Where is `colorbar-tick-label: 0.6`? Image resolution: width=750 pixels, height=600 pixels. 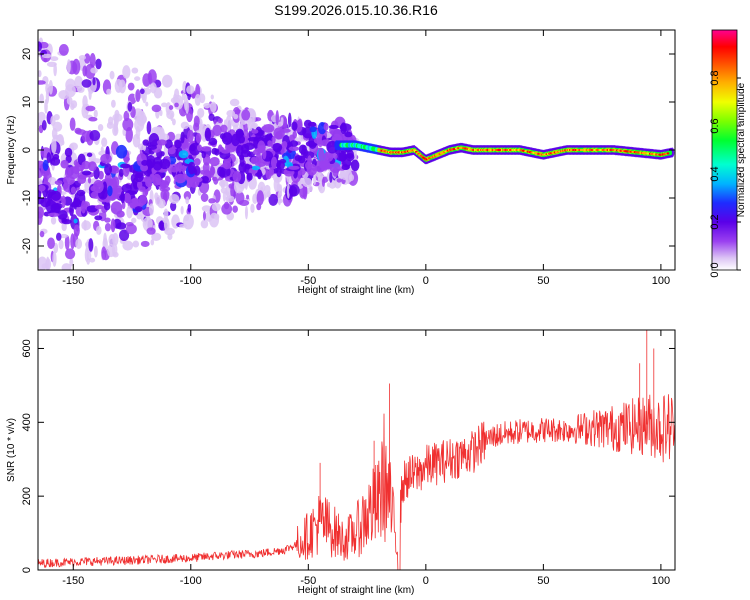 colorbar-tick-label: 0.6 is located at coordinates (715, 125).